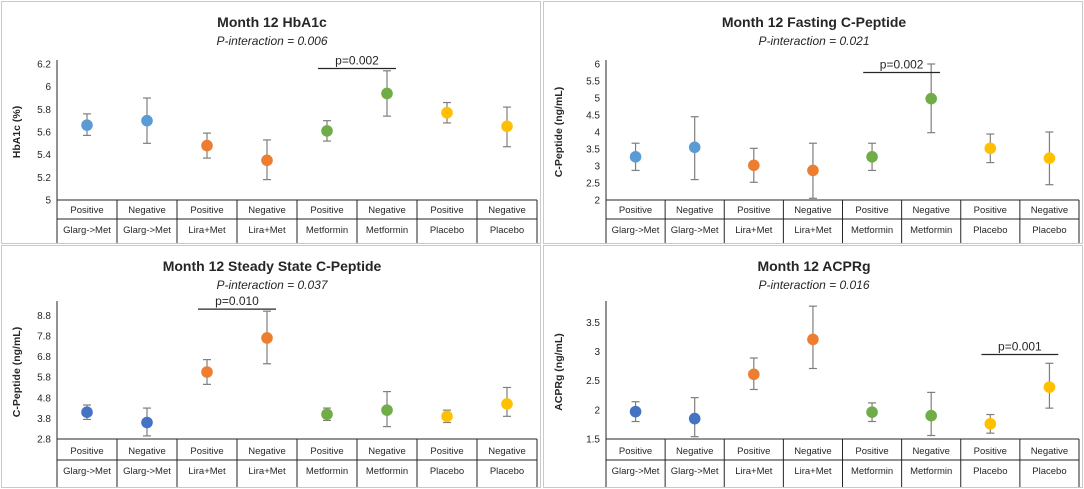  I want to click on y-tick-label: 3.8, so click(44, 419).